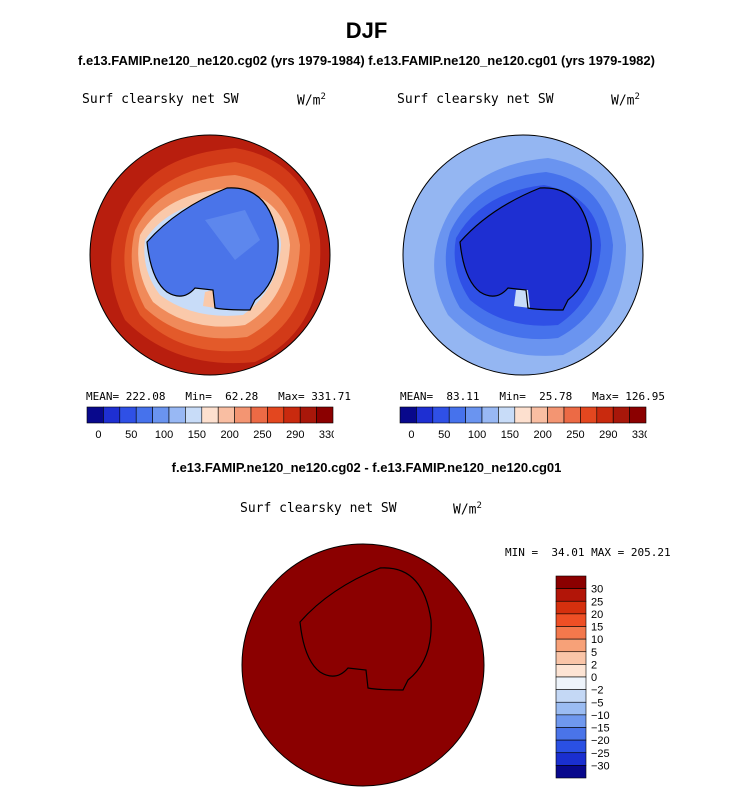 The image size is (733, 790). Describe the element at coordinates (131, 435) in the screenshot. I see `panel1-colorbar-tick-label: 50` at that location.